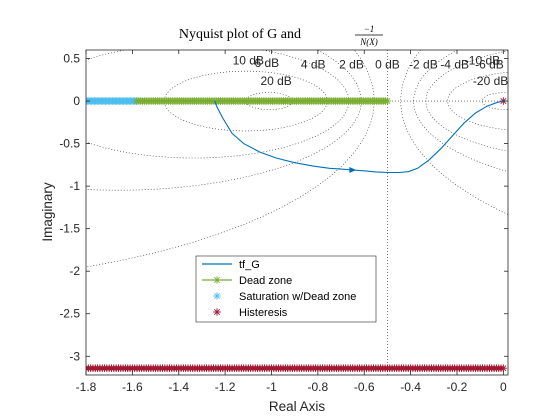  Describe the element at coordinates (423, 65) in the screenshot. I see `m-circle-label: -2 dB` at that location.